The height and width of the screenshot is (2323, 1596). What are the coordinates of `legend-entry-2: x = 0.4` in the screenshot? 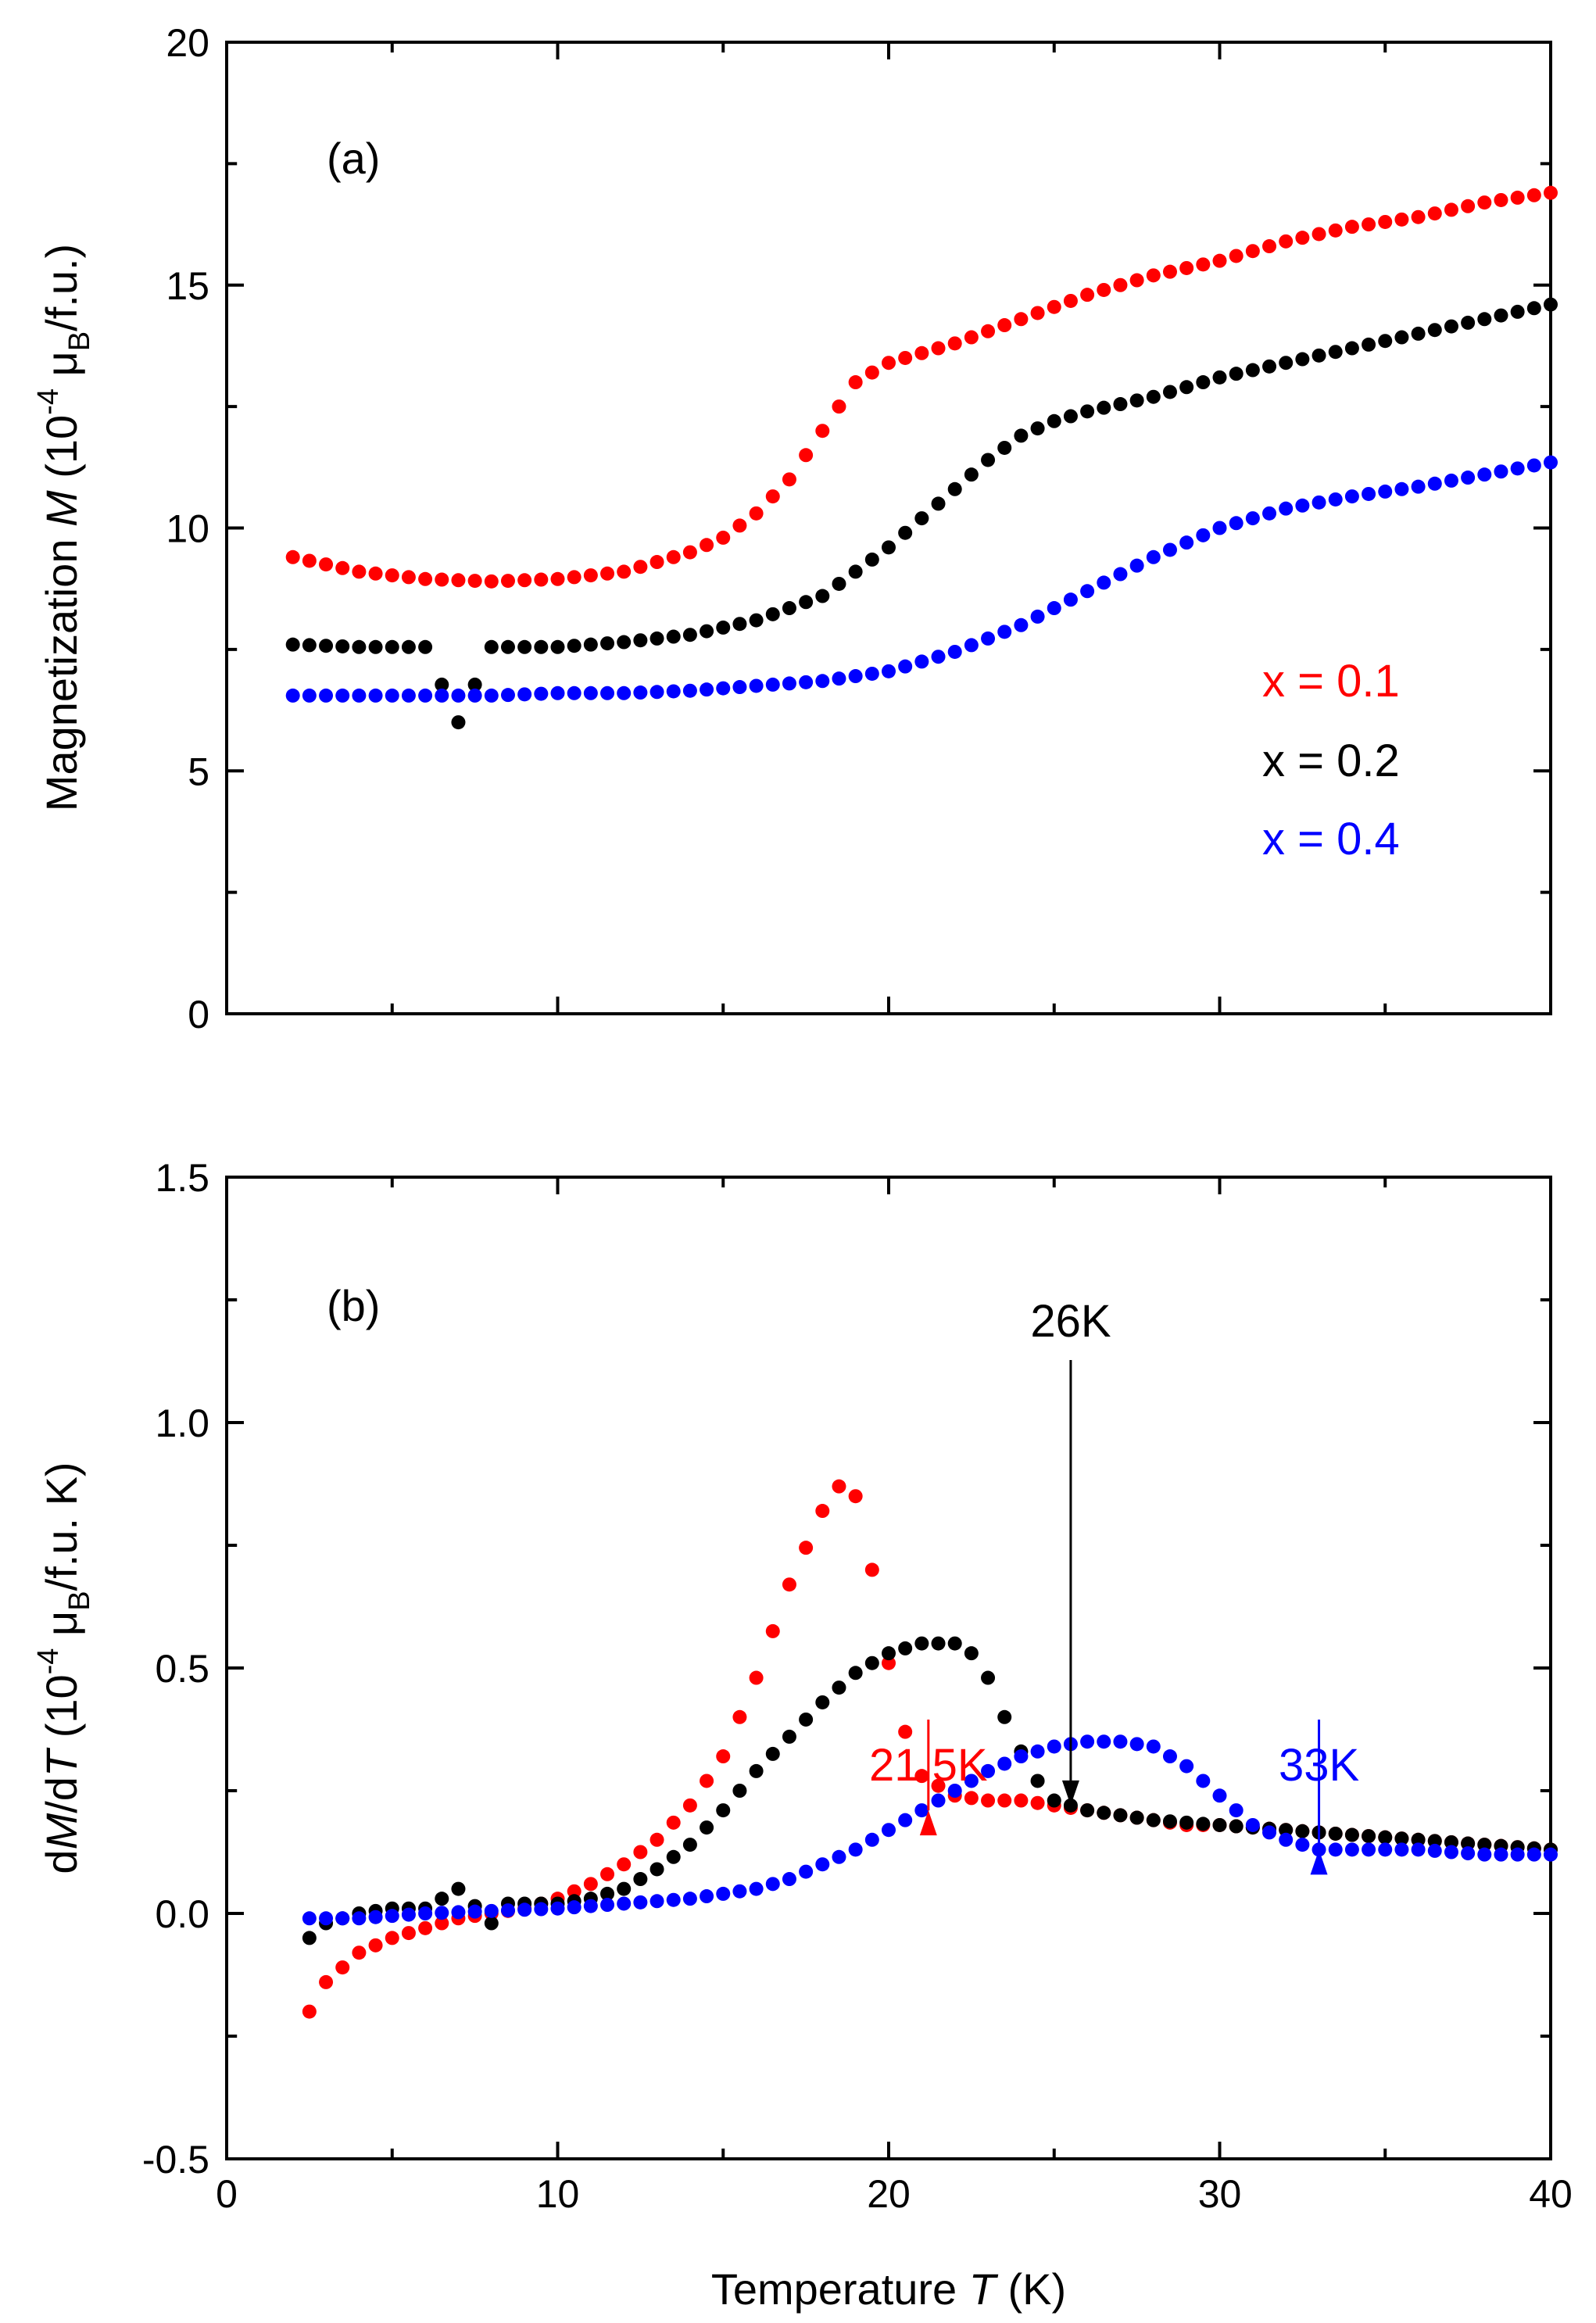 It's located at (1331, 839).